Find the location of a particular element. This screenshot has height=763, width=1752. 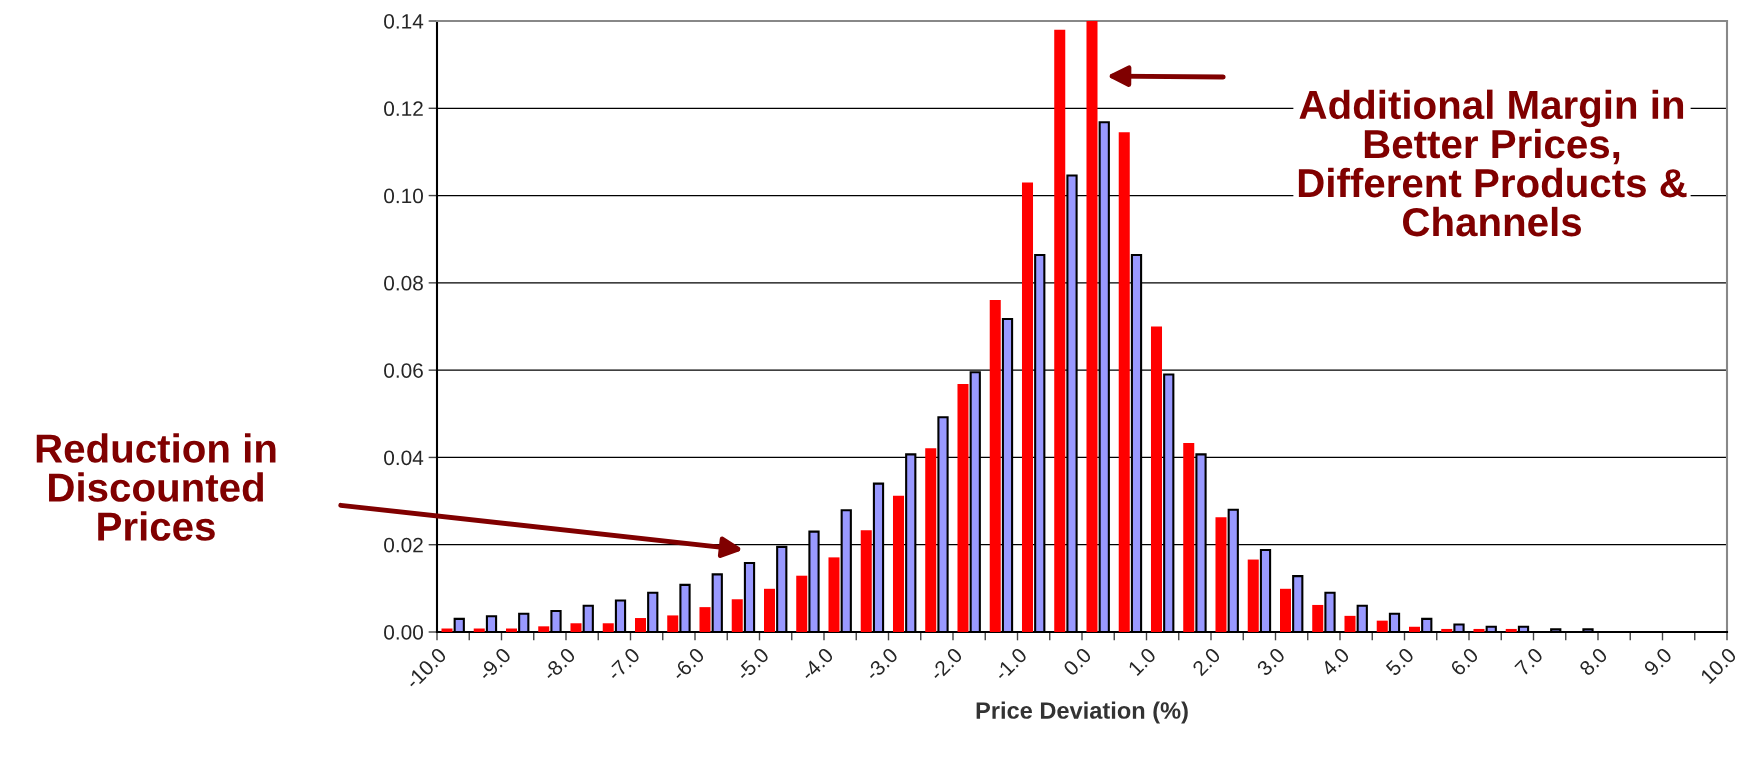

x-axis-title: Price Deviation (%) is located at coordinates (1082, 712).